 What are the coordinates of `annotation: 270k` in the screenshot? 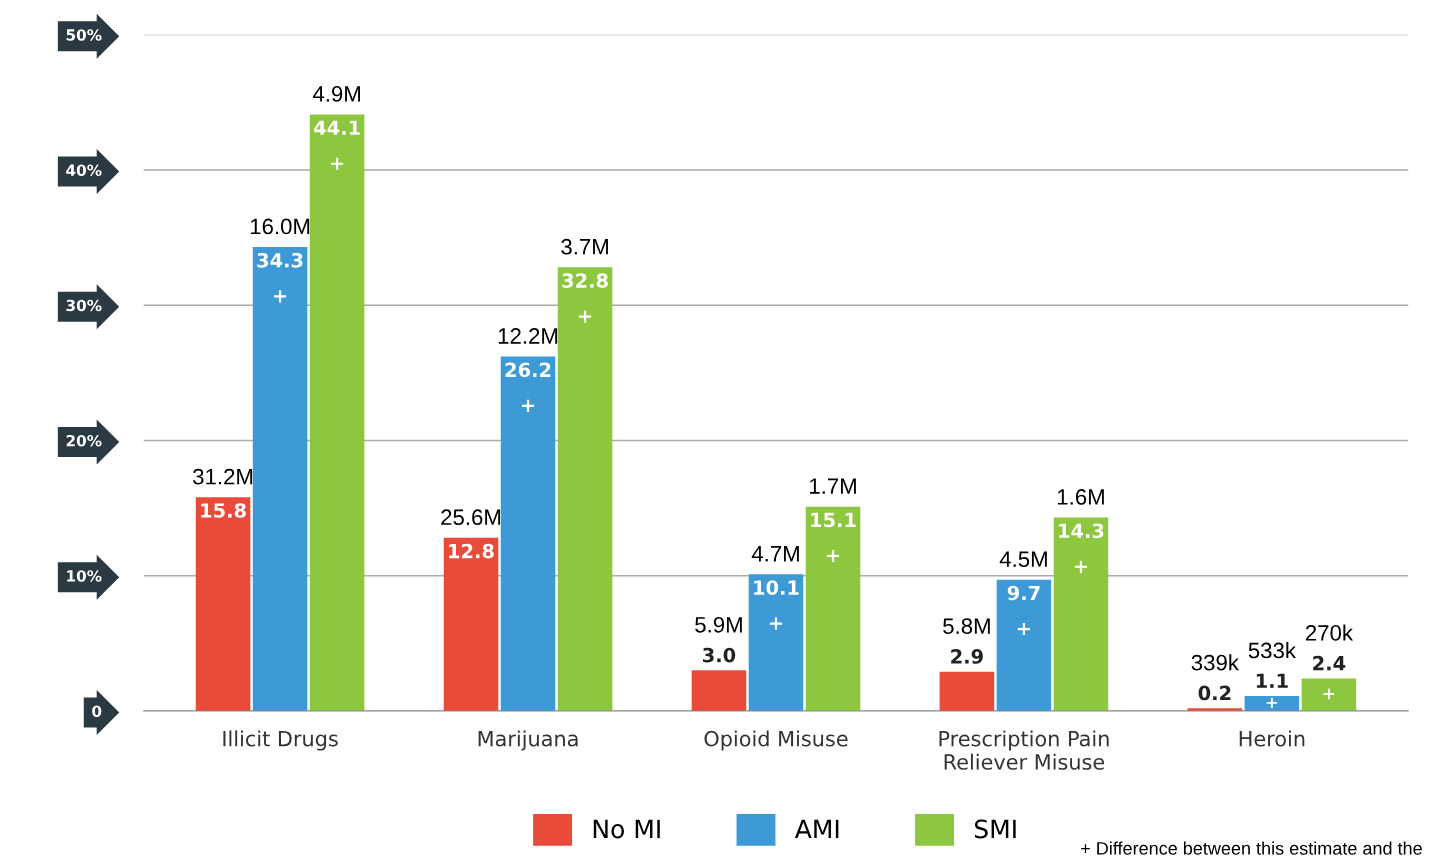 It's located at (1329, 632).